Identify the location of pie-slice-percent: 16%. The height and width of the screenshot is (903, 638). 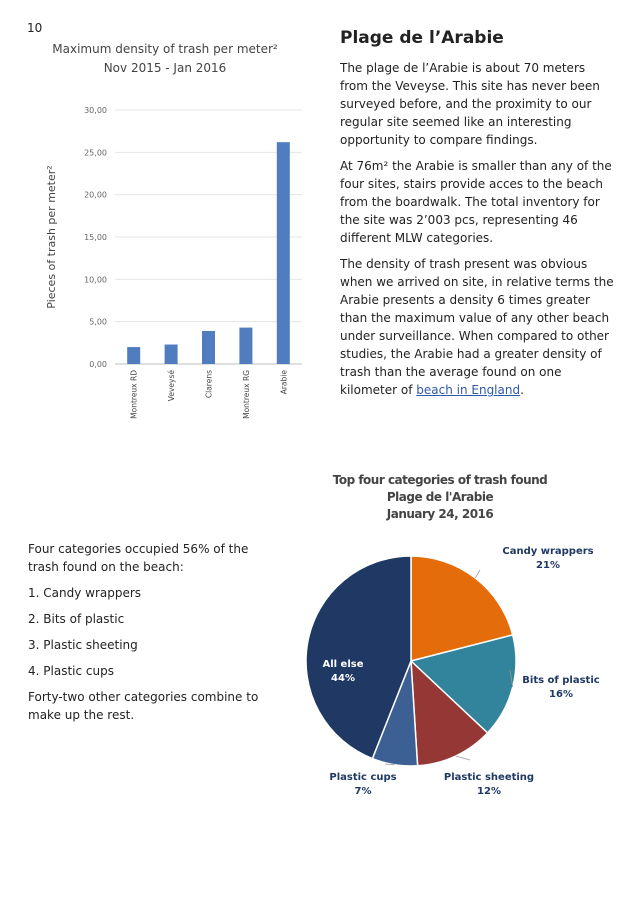
(561, 694).